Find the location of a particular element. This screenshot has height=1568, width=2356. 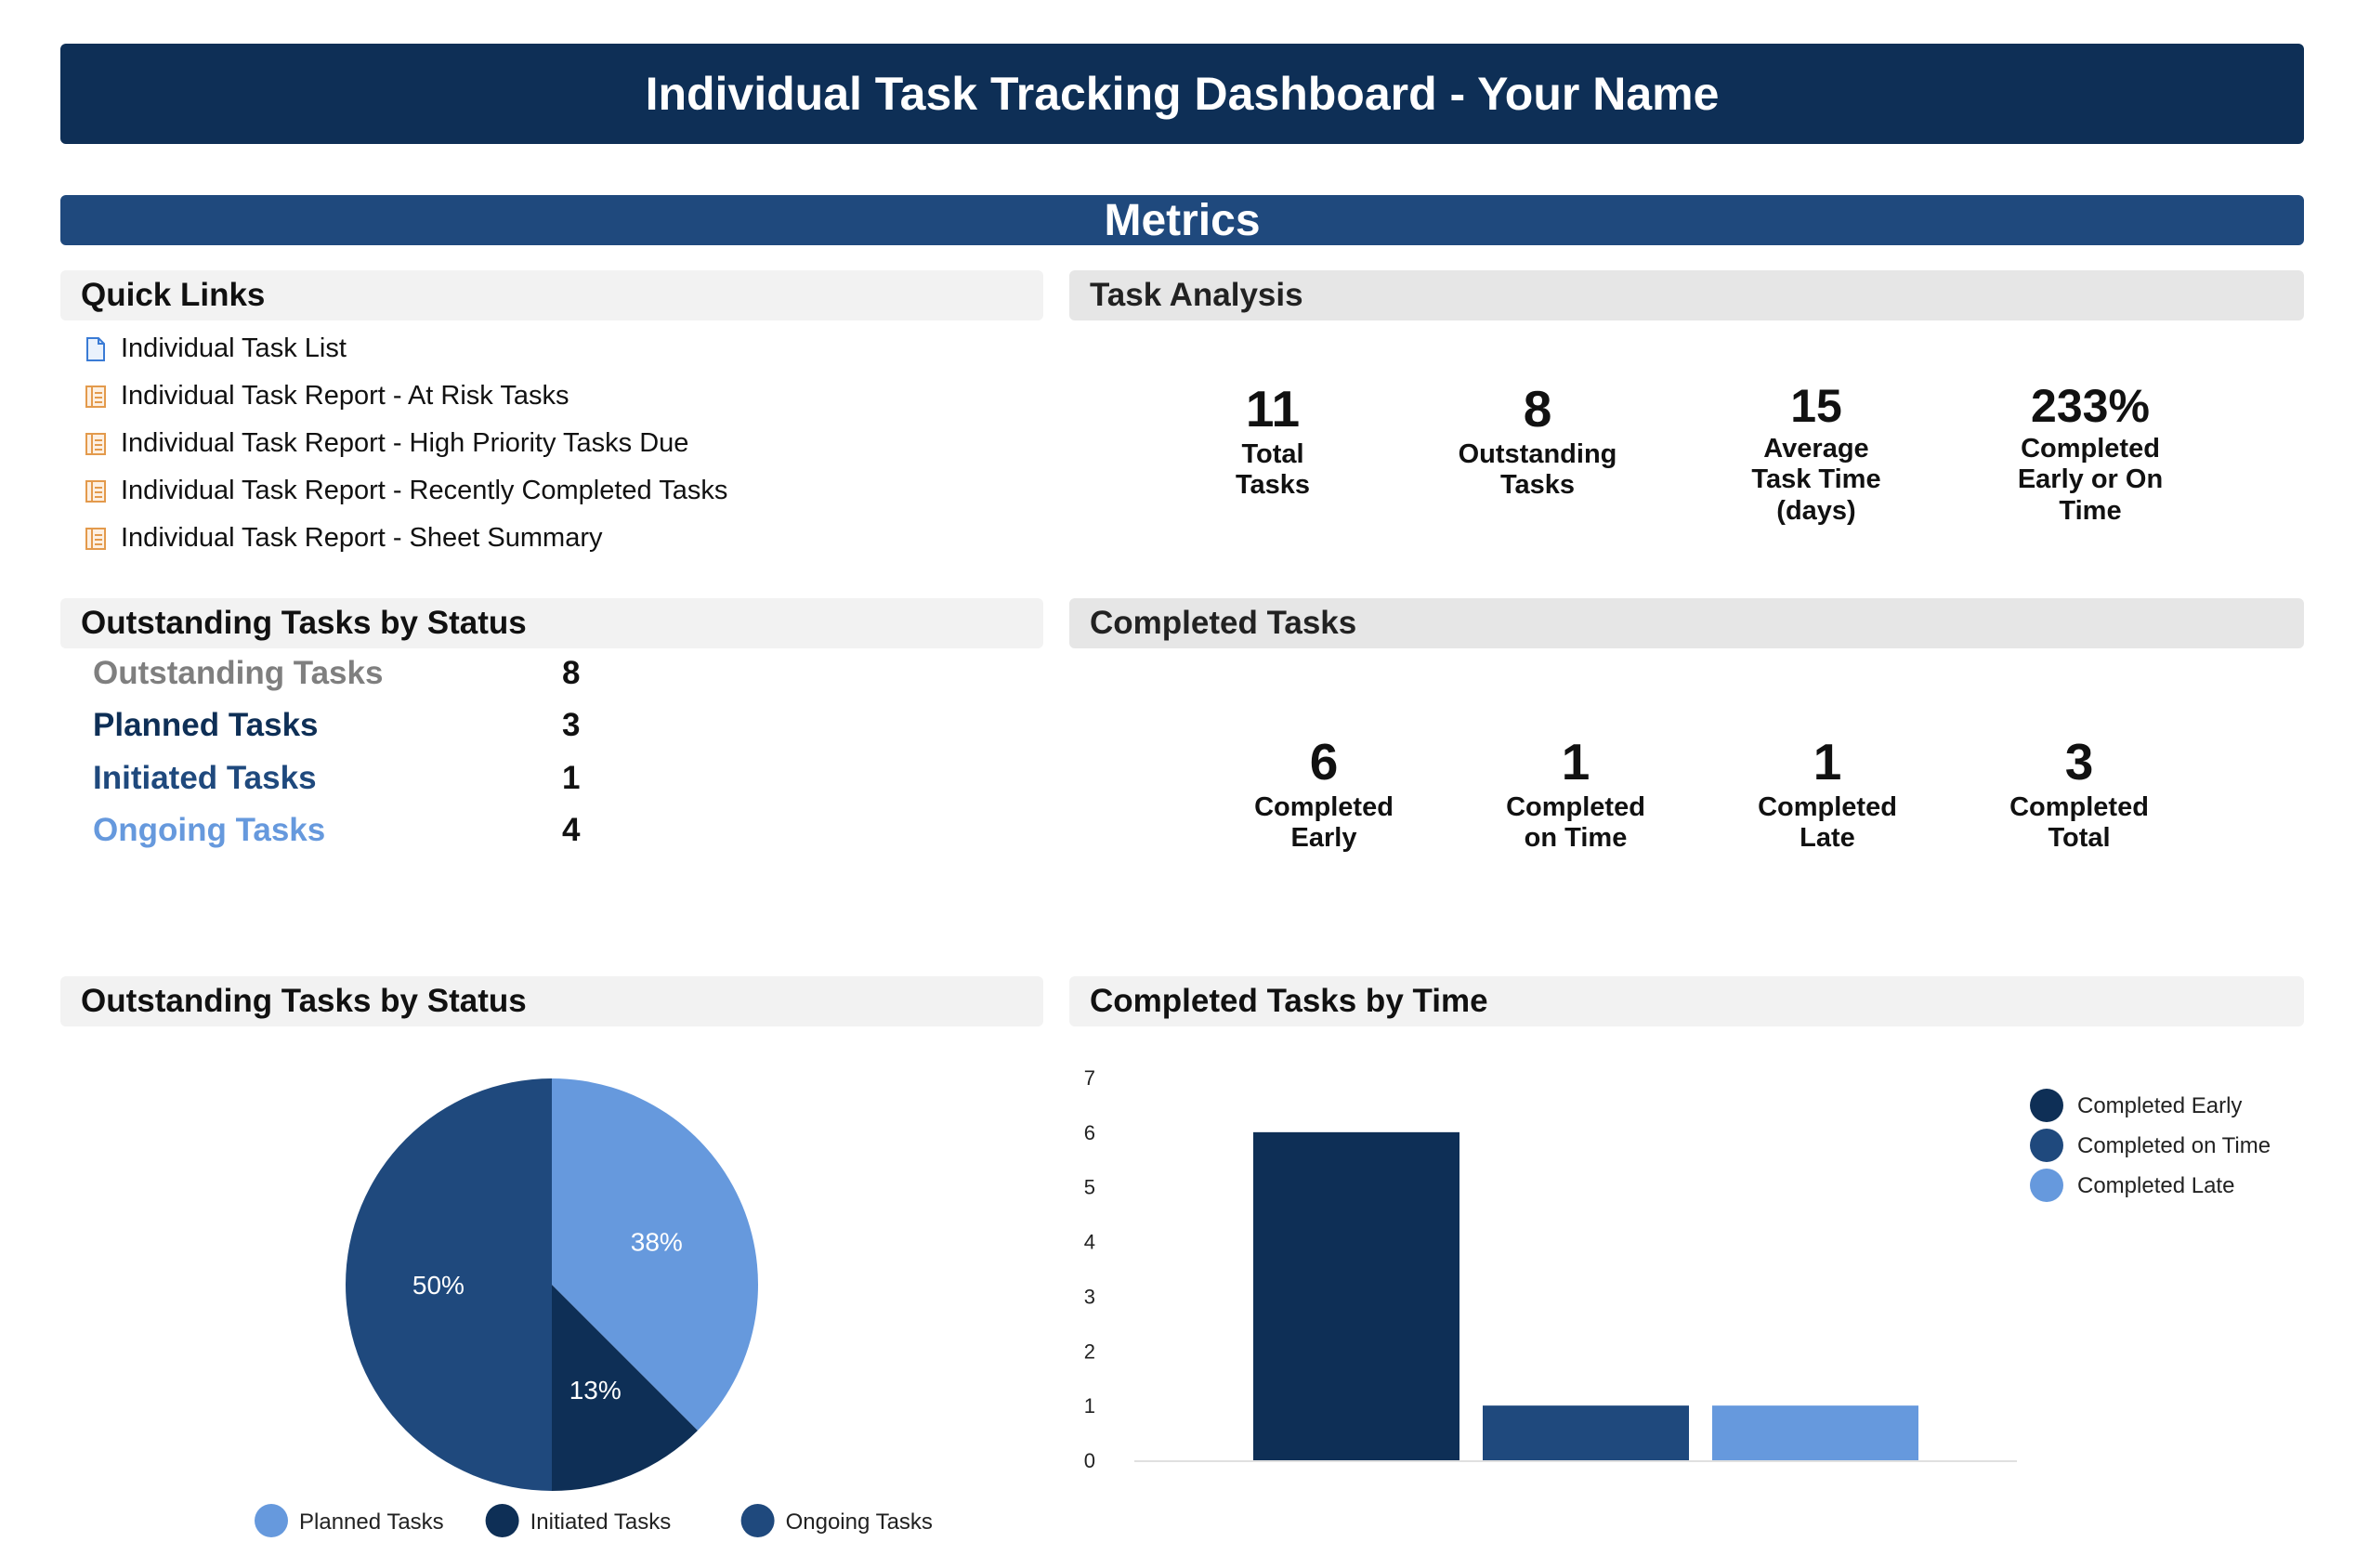

pie-chart-header: Outstanding Tasks by Status is located at coordinates (551, 1001).